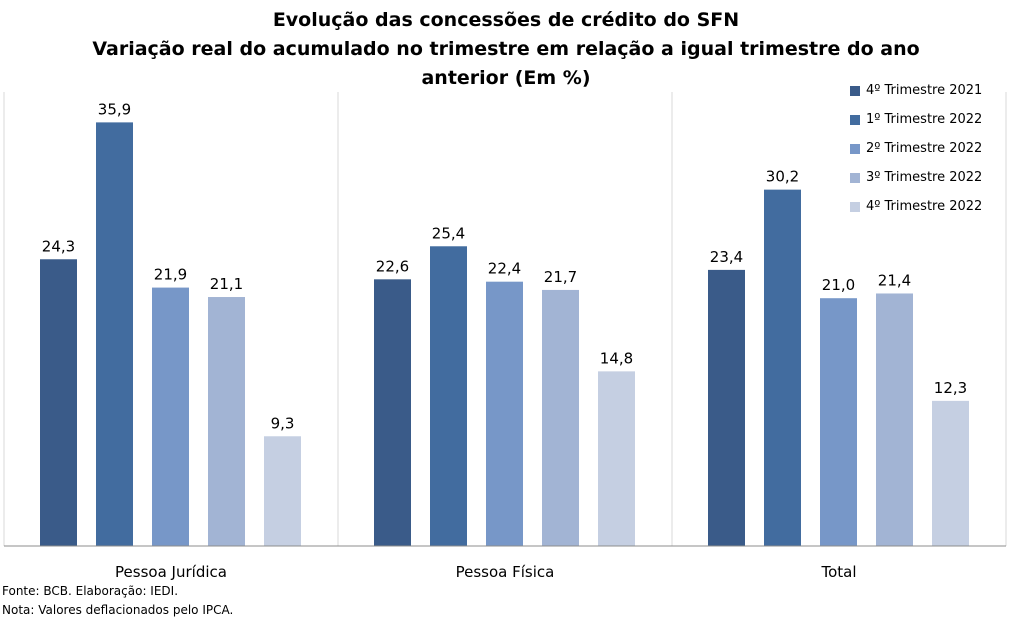  Describe the element at coordinates (226, 284) in the screenshot. I see `data-label: 21,1` at that location.